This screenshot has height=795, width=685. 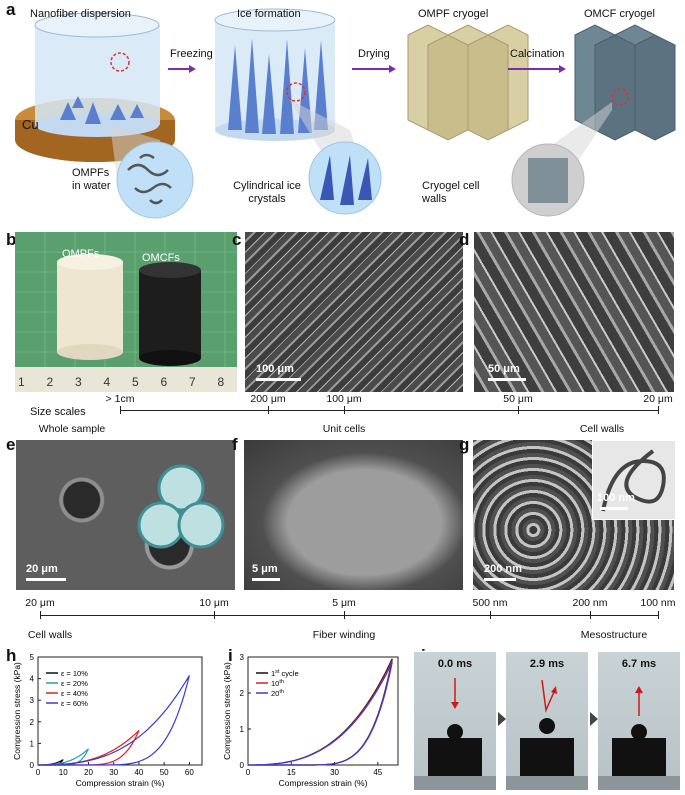 I want to click on panel-g-scalebar-label: 200 nm, so click(x=503, y=569).